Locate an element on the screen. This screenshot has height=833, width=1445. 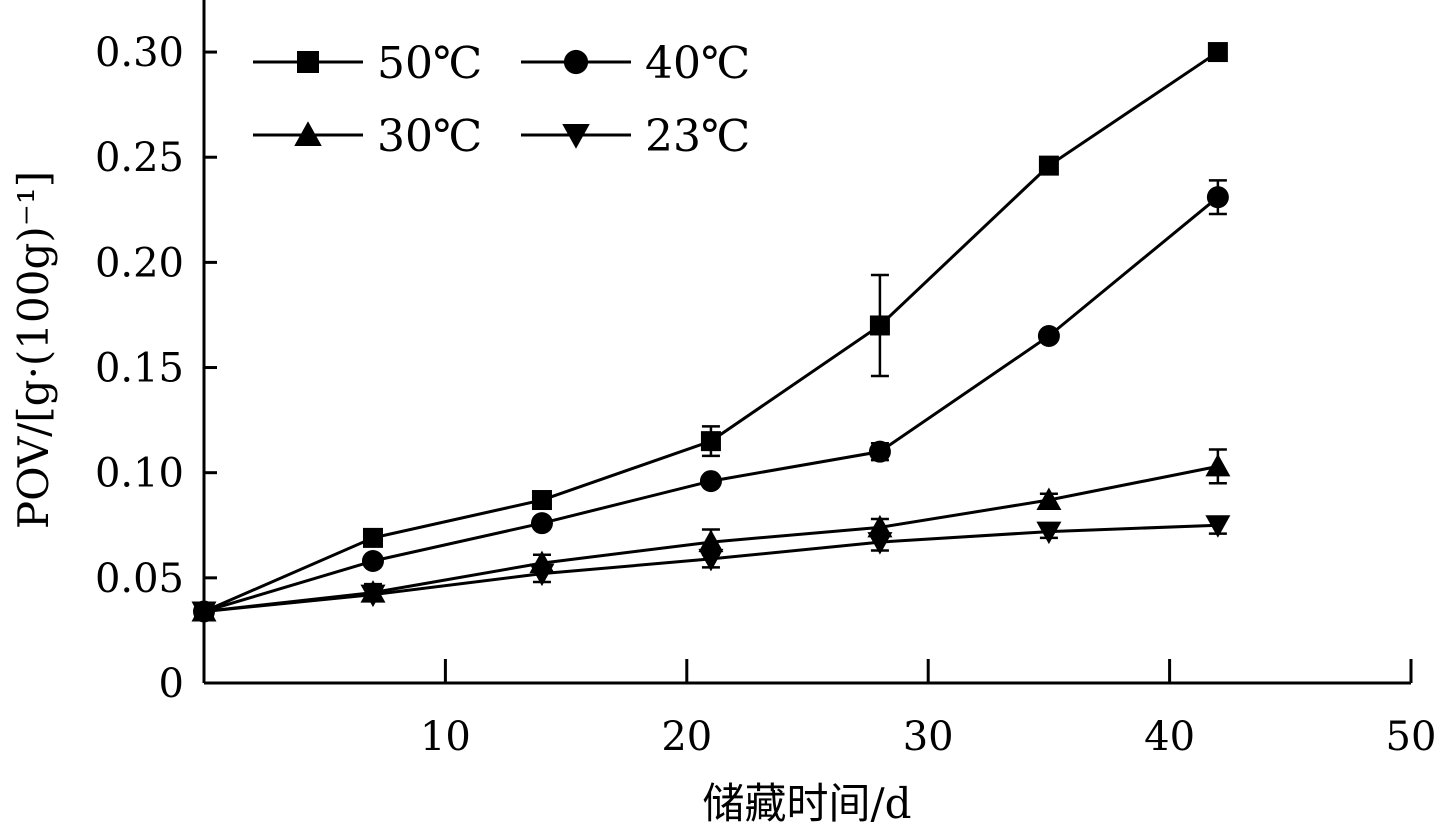
x-tick-label: 50 is located at coordinates (1411, 737).